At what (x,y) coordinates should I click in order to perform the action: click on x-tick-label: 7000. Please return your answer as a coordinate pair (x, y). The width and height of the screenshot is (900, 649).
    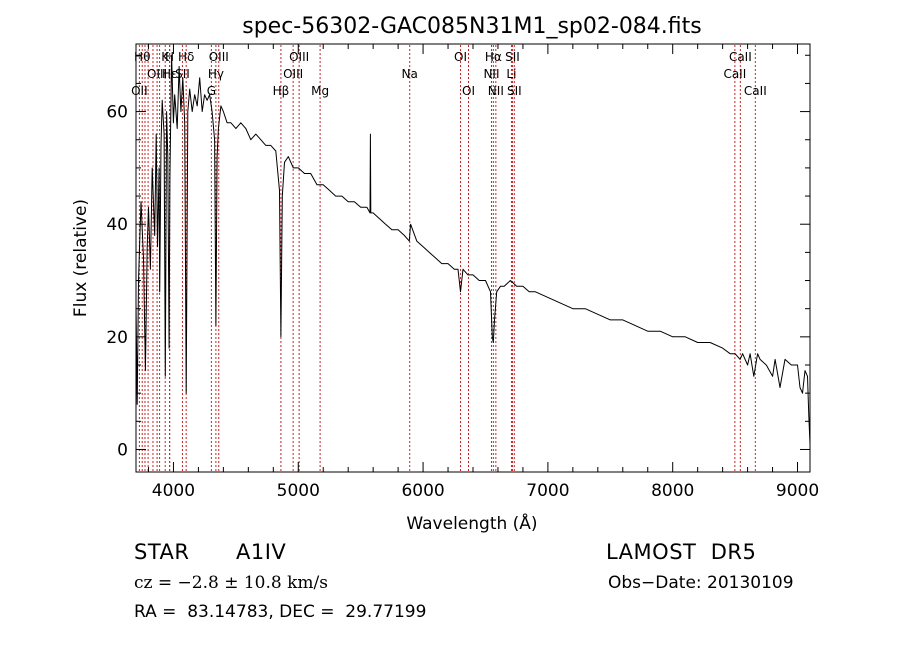
    Looking at the image, I should click on (547, 491).